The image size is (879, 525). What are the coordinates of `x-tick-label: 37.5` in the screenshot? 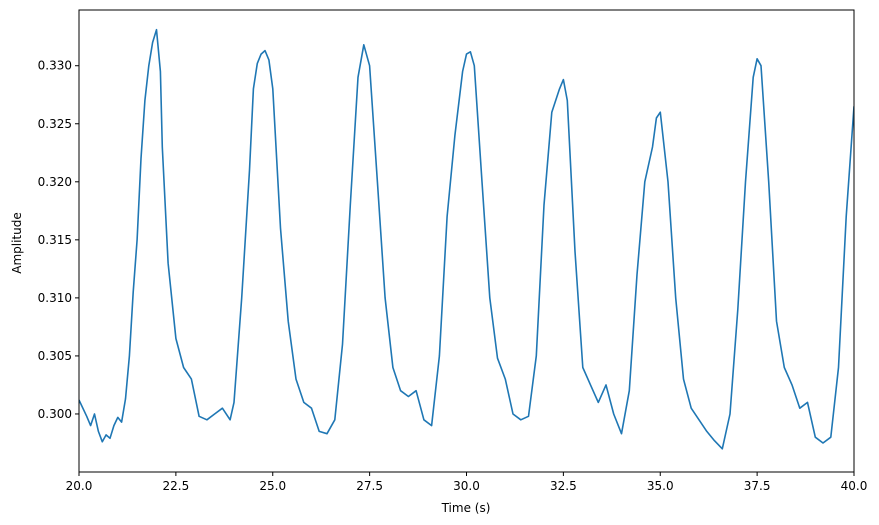 It's located at (757, 486).